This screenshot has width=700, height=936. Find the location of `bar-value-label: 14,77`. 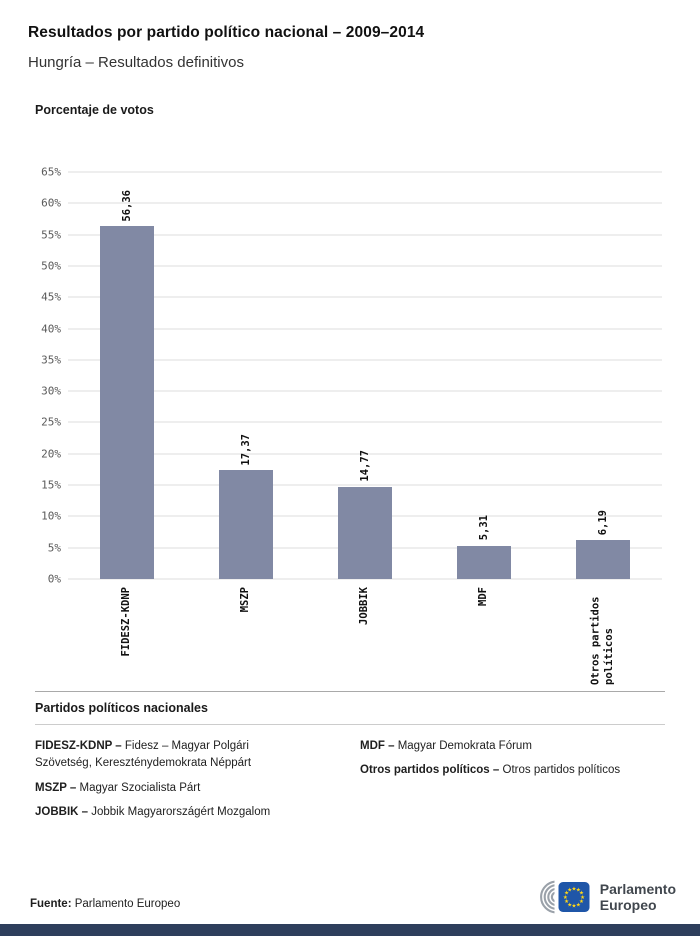

bar-value-label: 14,77 is located at coordinates (364, 465).